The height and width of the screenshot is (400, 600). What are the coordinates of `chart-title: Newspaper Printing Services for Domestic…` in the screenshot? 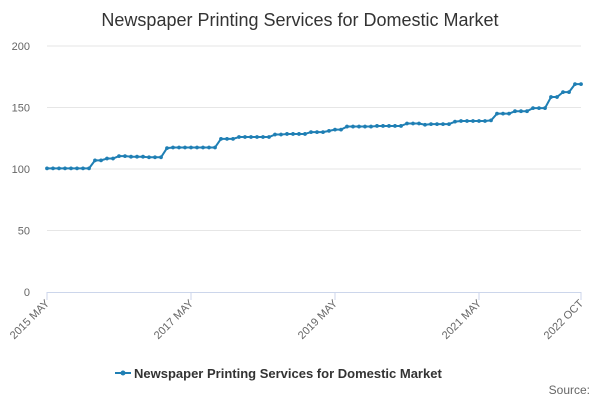 It's located at (299, 20).